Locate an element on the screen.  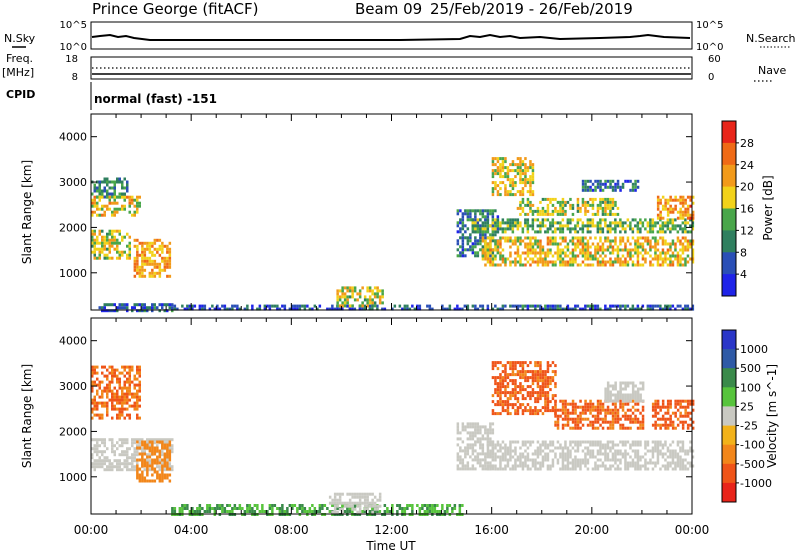
nsearch-label: N.Search is located at coordinates (771, 38).